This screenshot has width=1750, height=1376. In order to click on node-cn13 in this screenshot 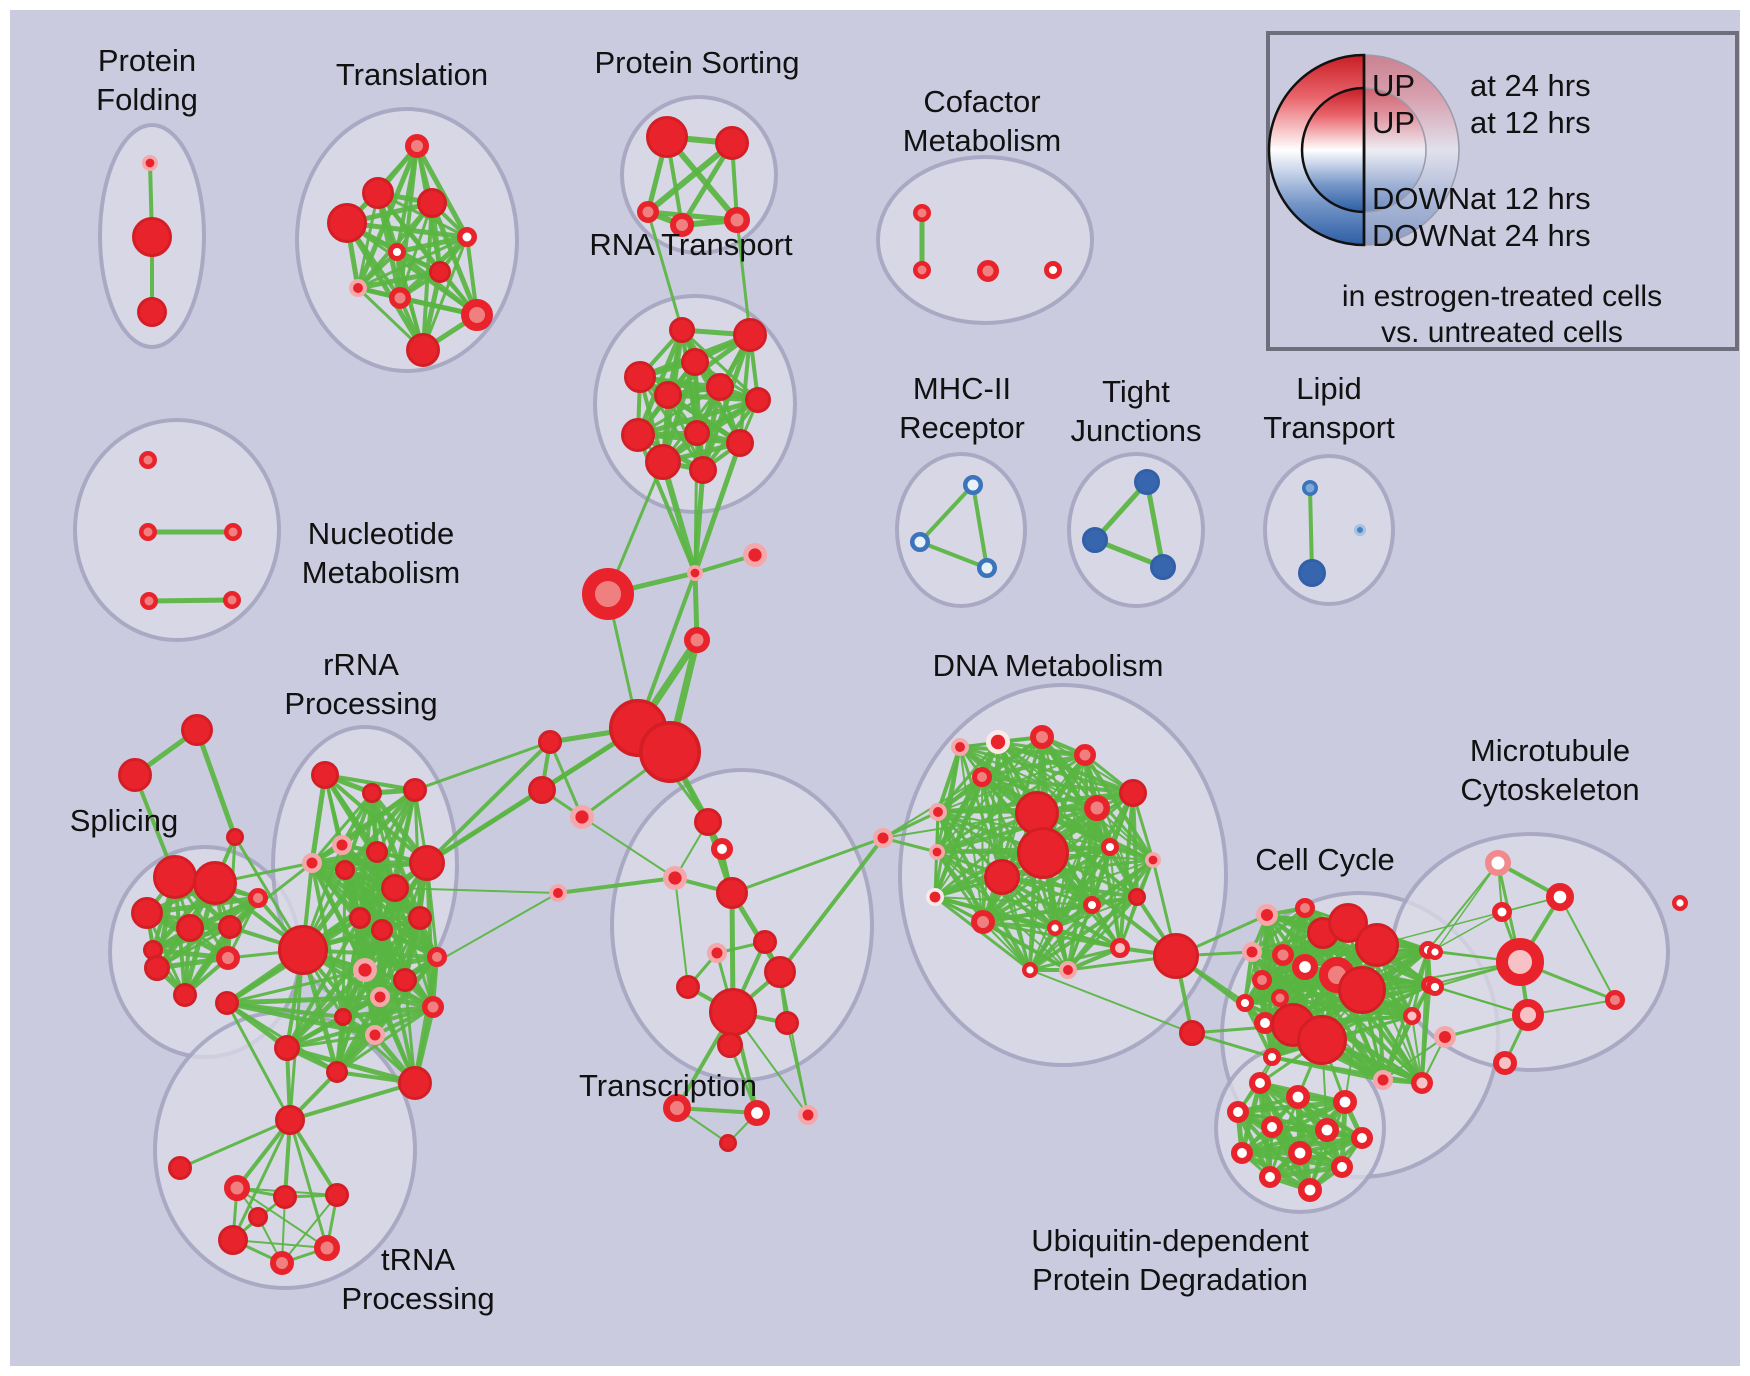, I will do `click(197, 730)`.